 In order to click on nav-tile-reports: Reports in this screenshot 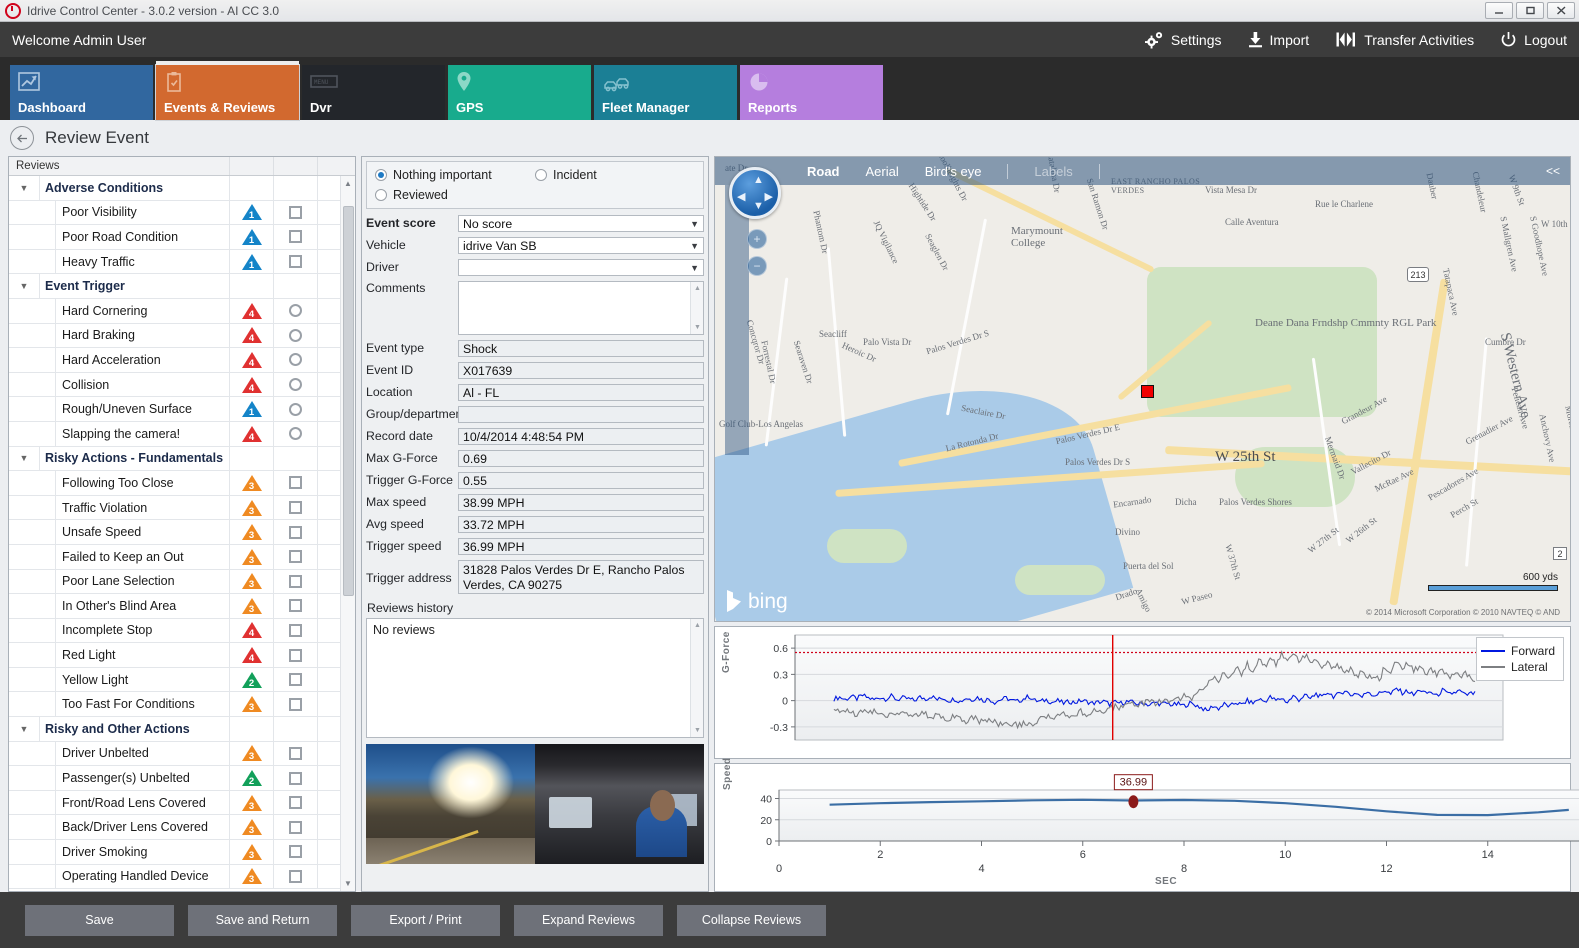, I will do `click(811, 92)`.